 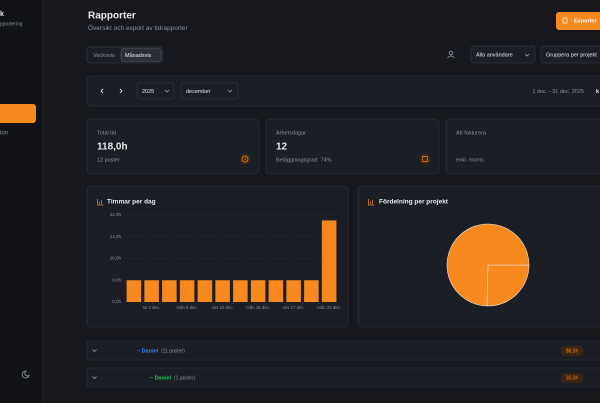 I want to click on sidebar, so click(x=21, y=201).